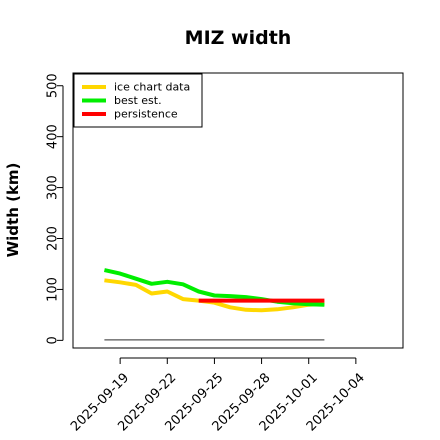 This screenshot has width=440, height=440. What do you see at coordinates (53, 289) in the screenshot?
I see `y-tick-label: 100` at bounding box center [53, 289].